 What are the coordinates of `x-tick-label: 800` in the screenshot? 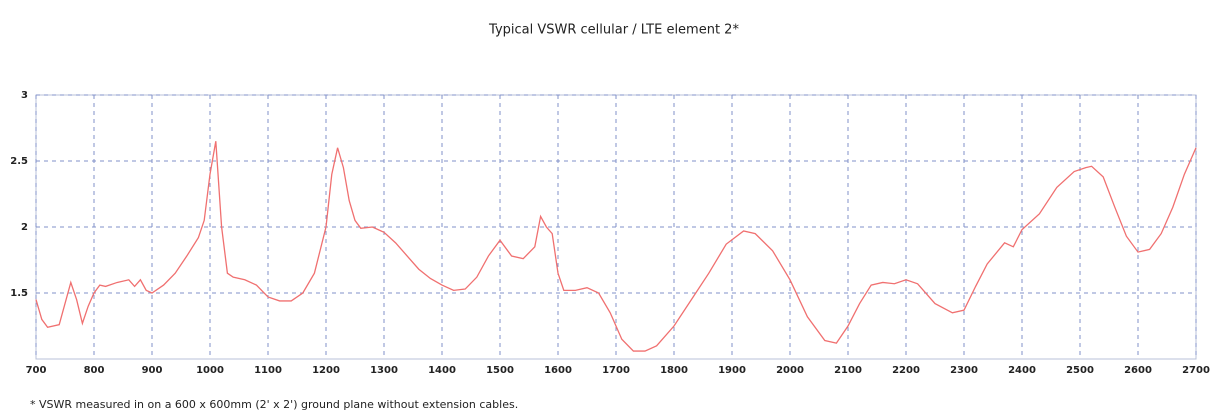 It's located at (94, 370).